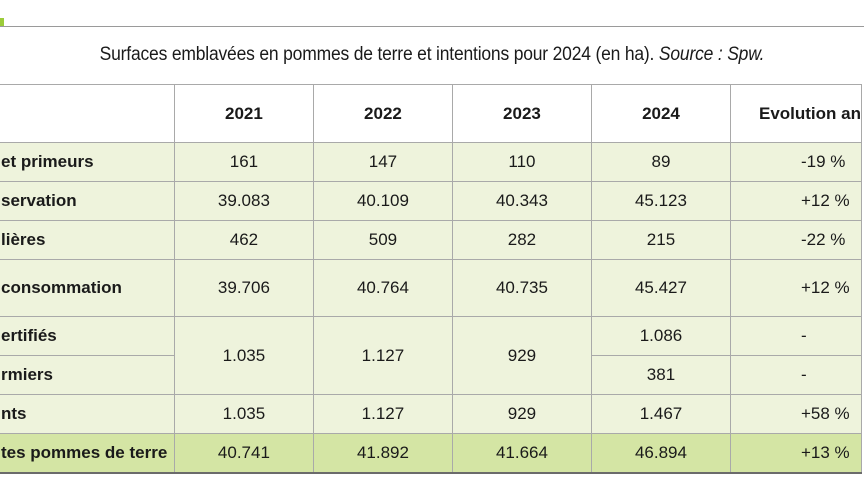 This screenshot has height=486, width=864. Describe the element at coordinates (796, 240) in the screenshot. I see `cell-evolution: -22 %` at that location.